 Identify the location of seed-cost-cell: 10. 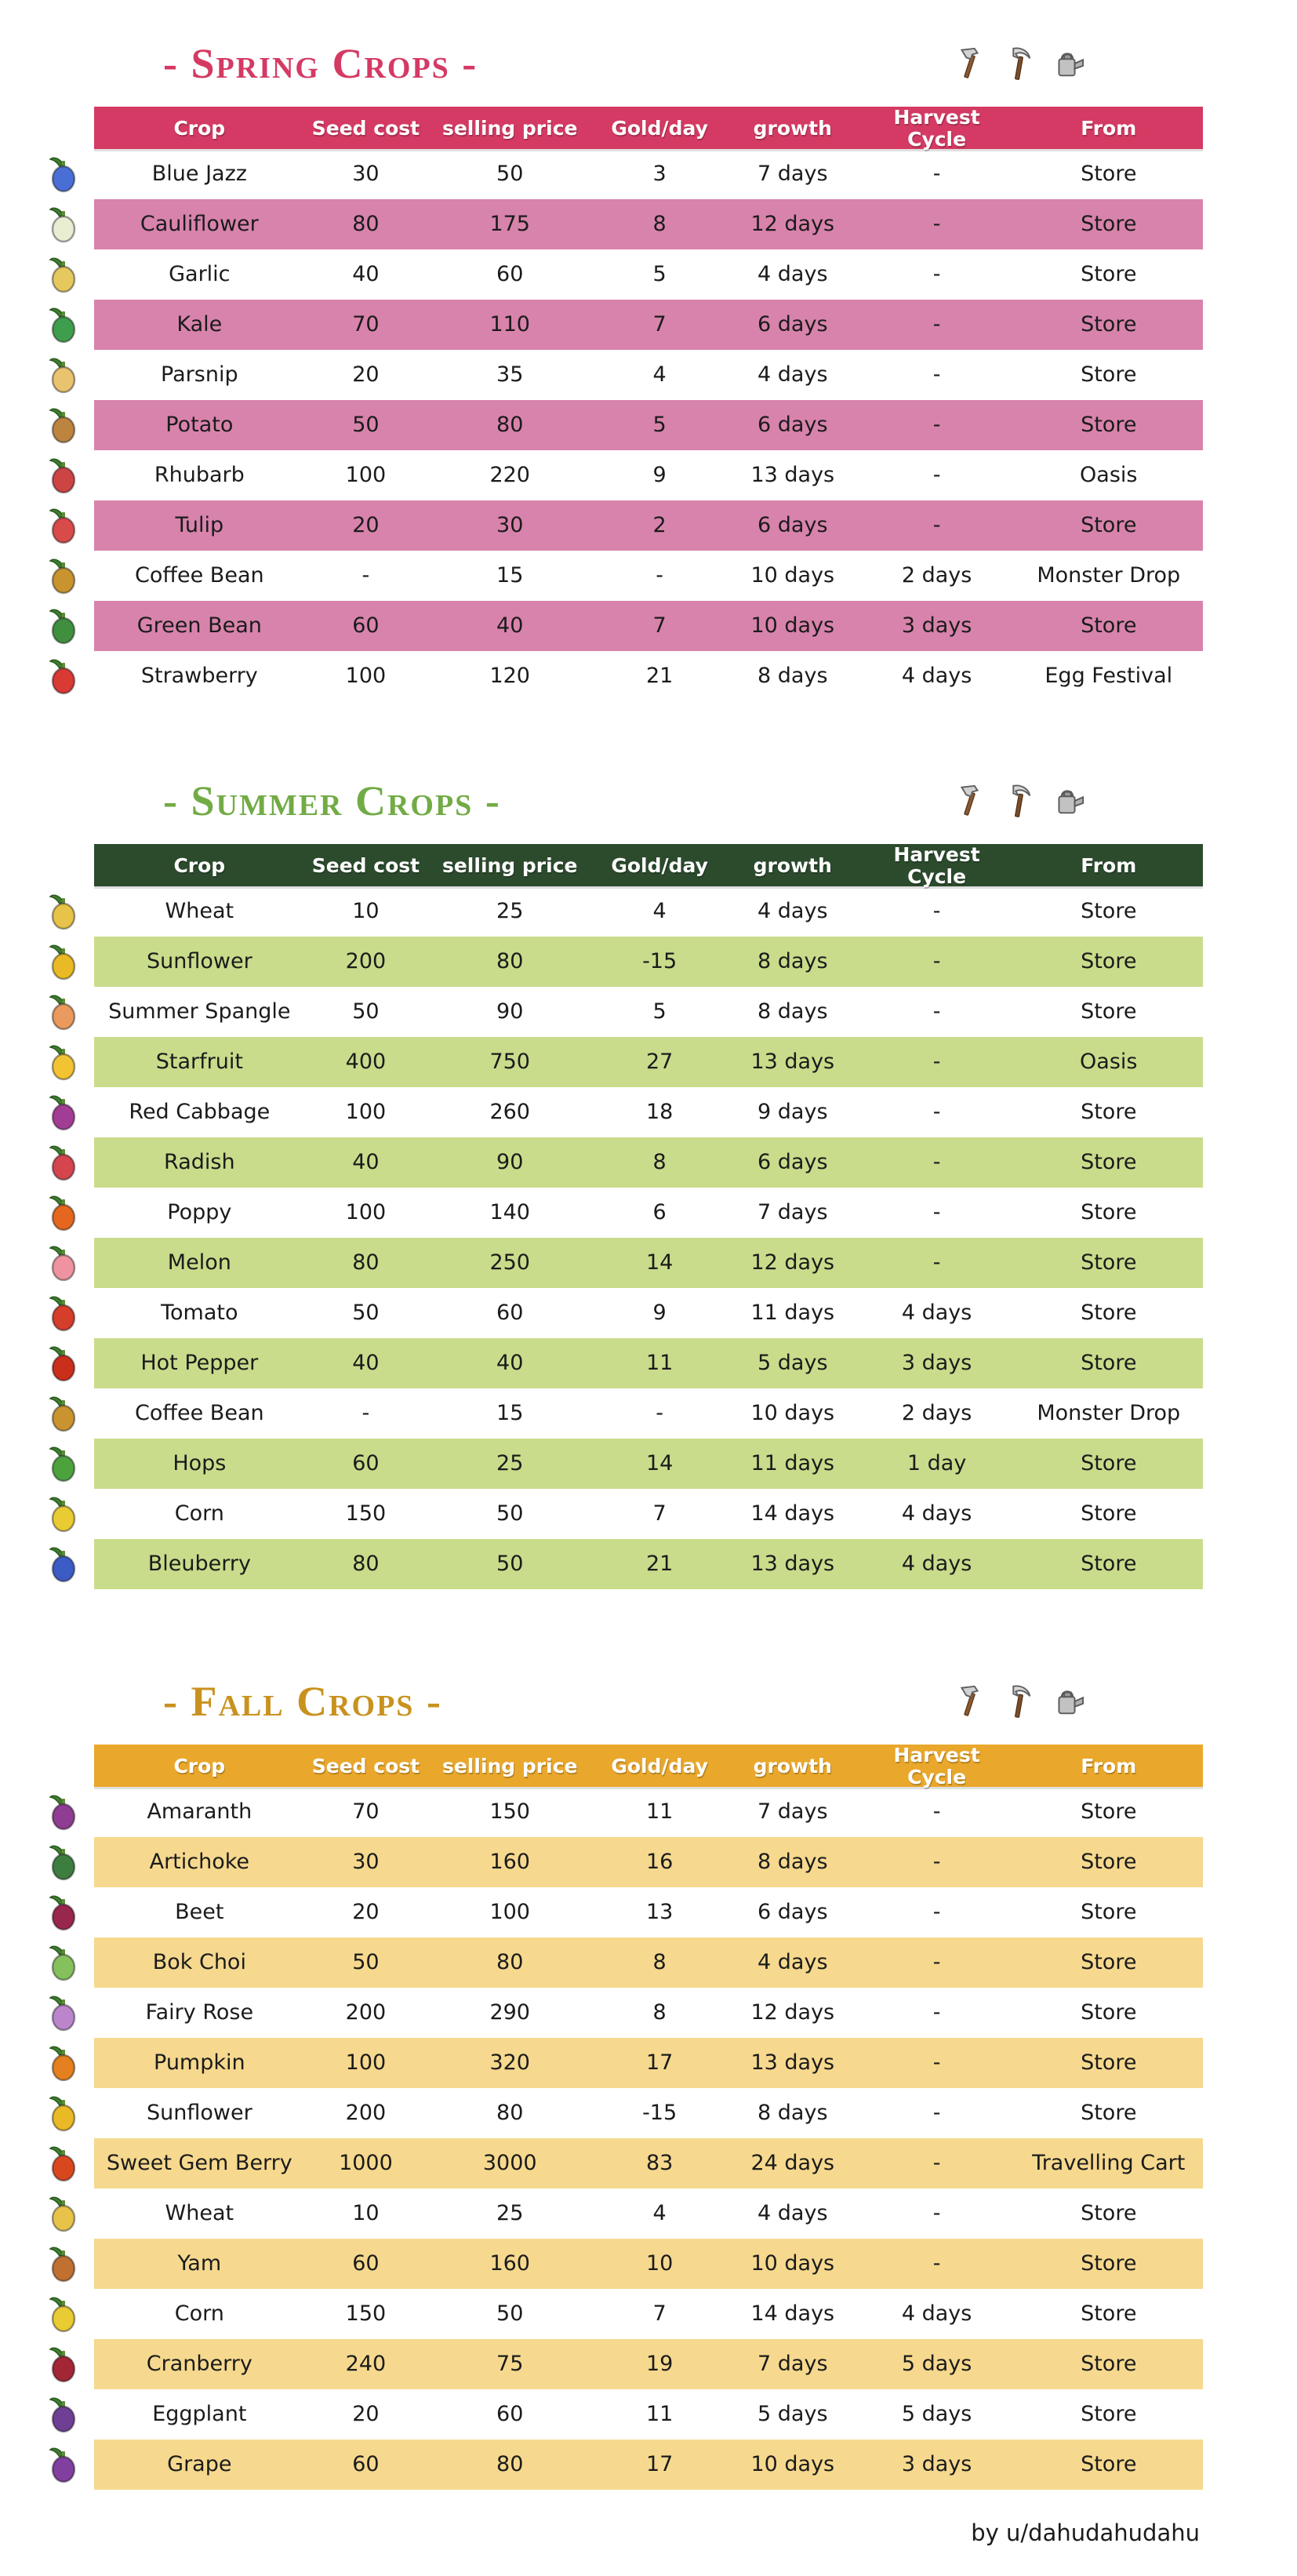
(366, 2213).